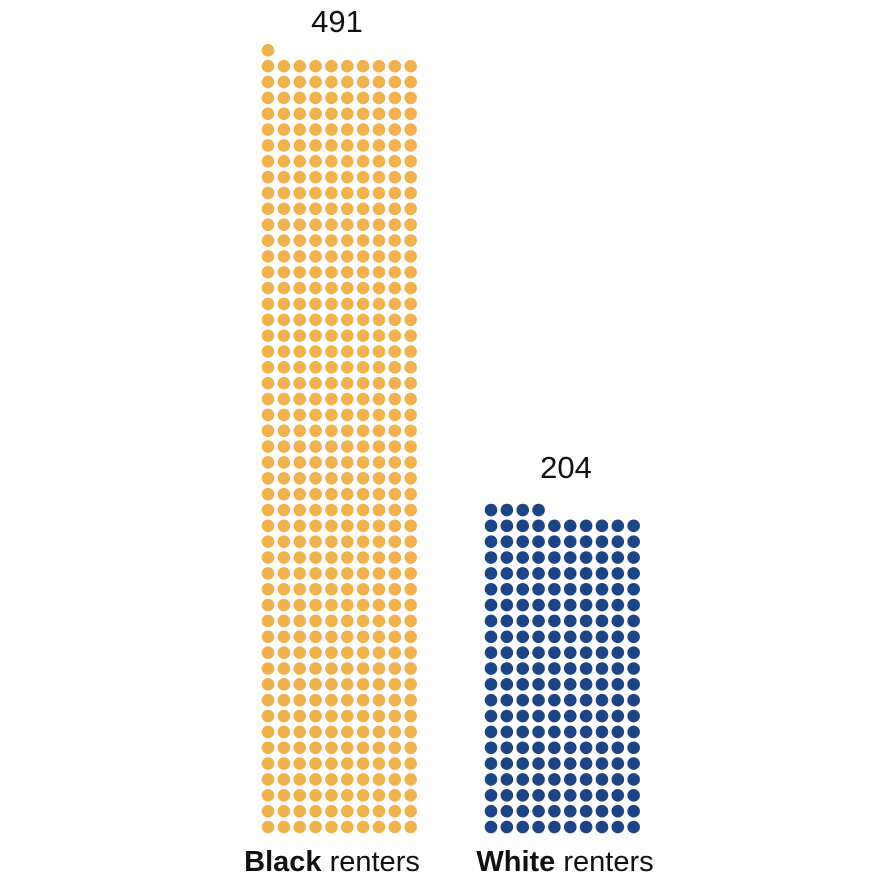  What do you see at coordinates (371, 862) in the screenshot?
I see `category-label-rest: renters` at bounding box center [371, 862].